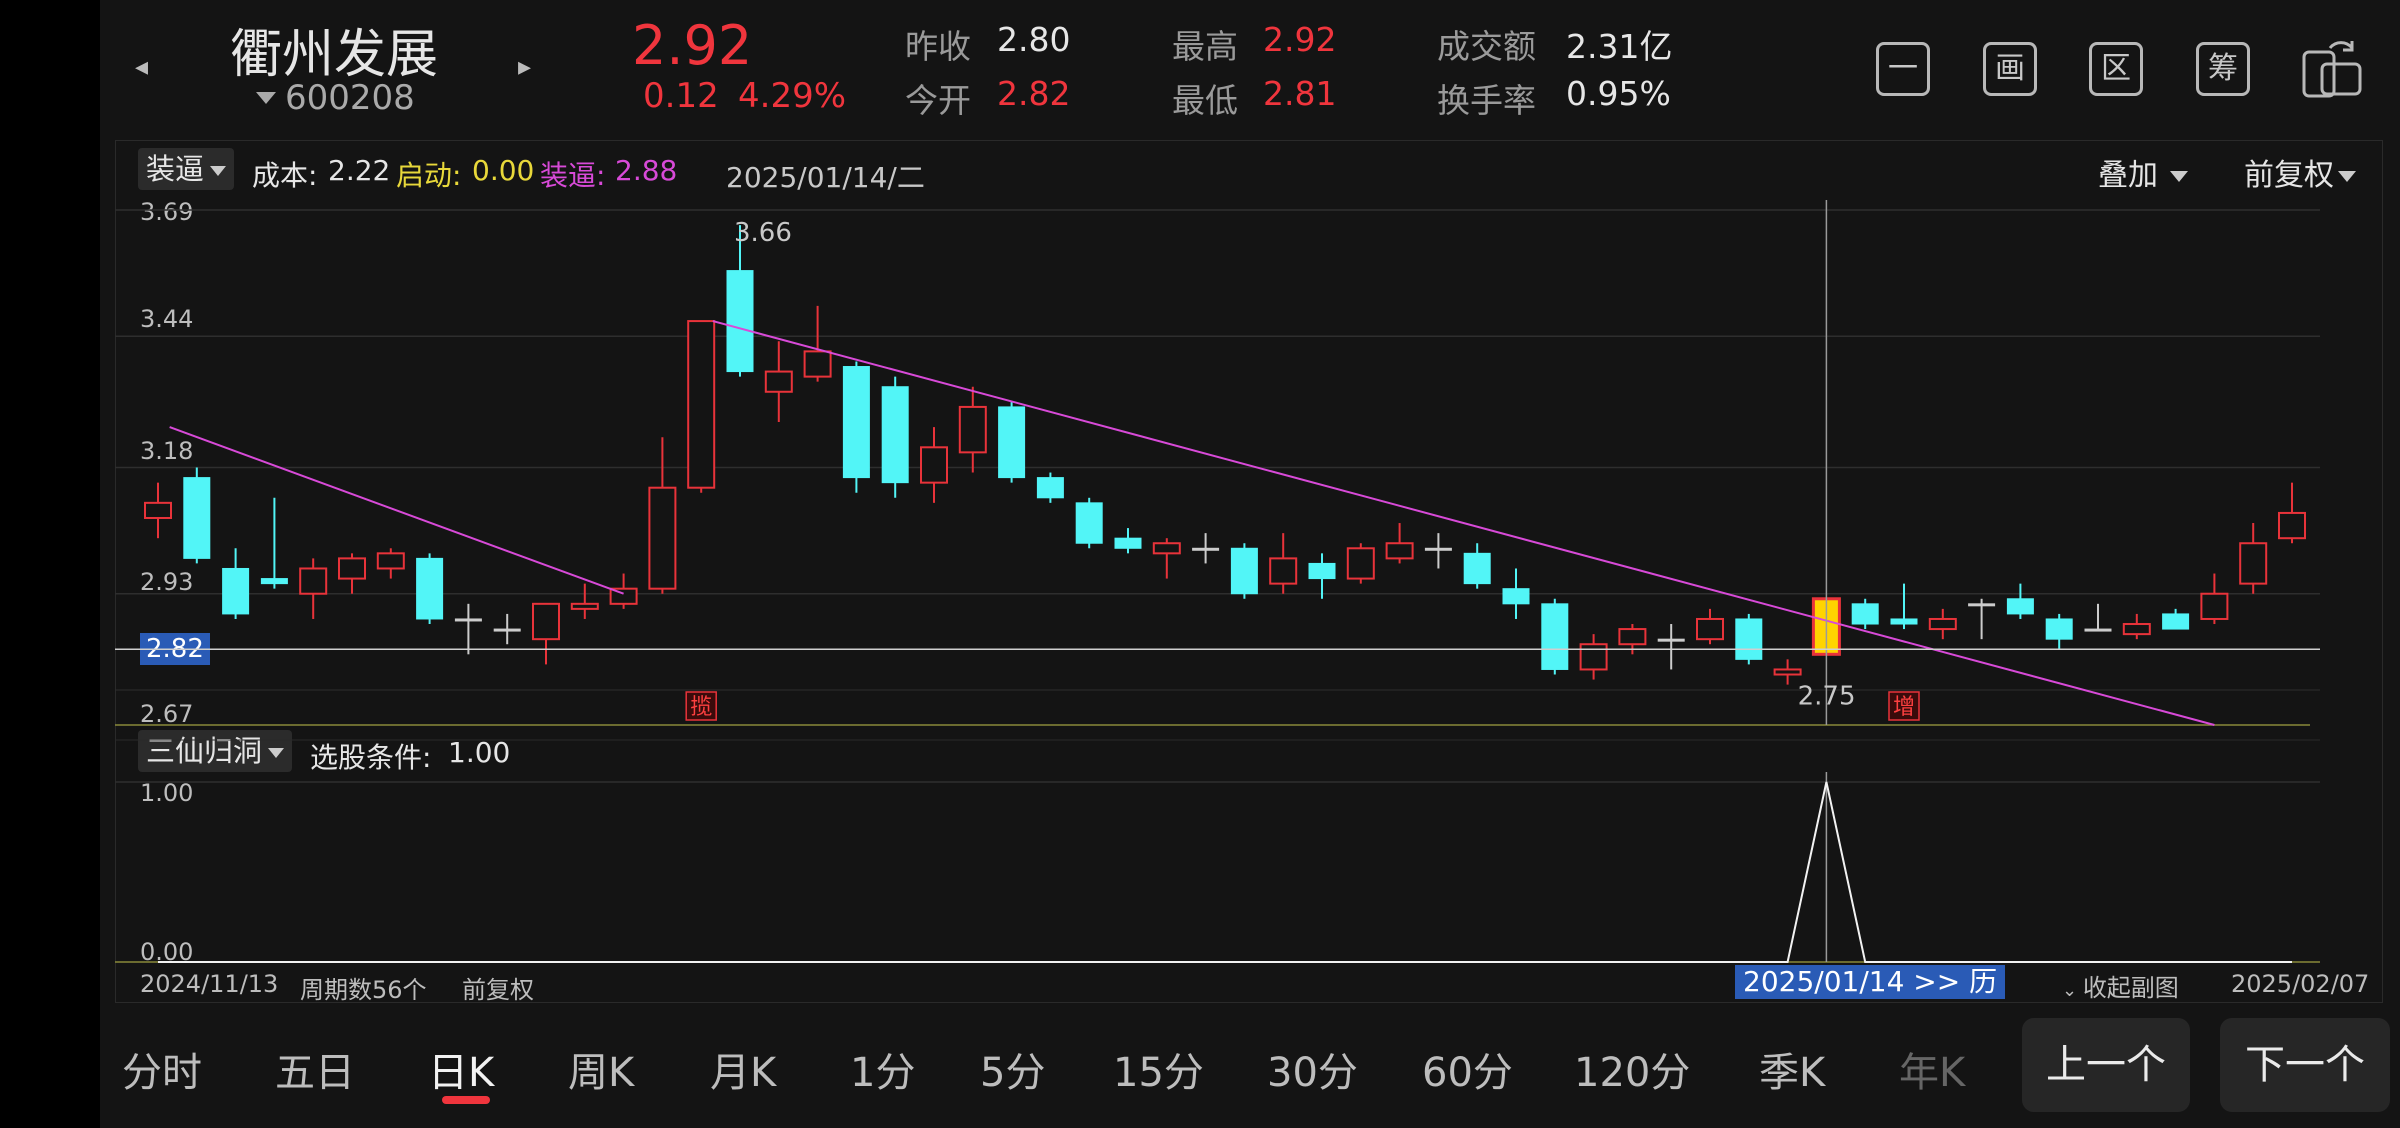 This screenshot has width=2400, height=1128. Describe the element at coordinates (175, 169) in the screenshot. I see `main-indicator-name: 装逼` at that location.